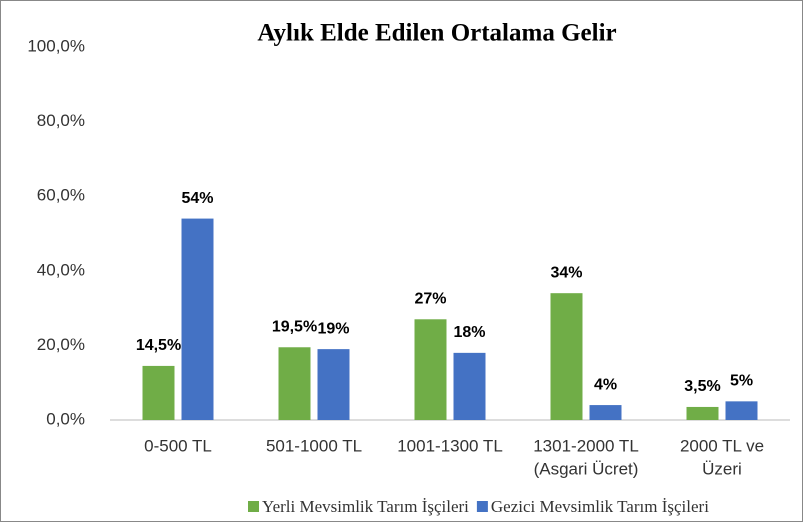 The width and height of the screenshot is (803, 522). Describe the element at coordinates (314, 445) in the screenshot. I see `x-tick-label: 501-1000 TL` at that location.